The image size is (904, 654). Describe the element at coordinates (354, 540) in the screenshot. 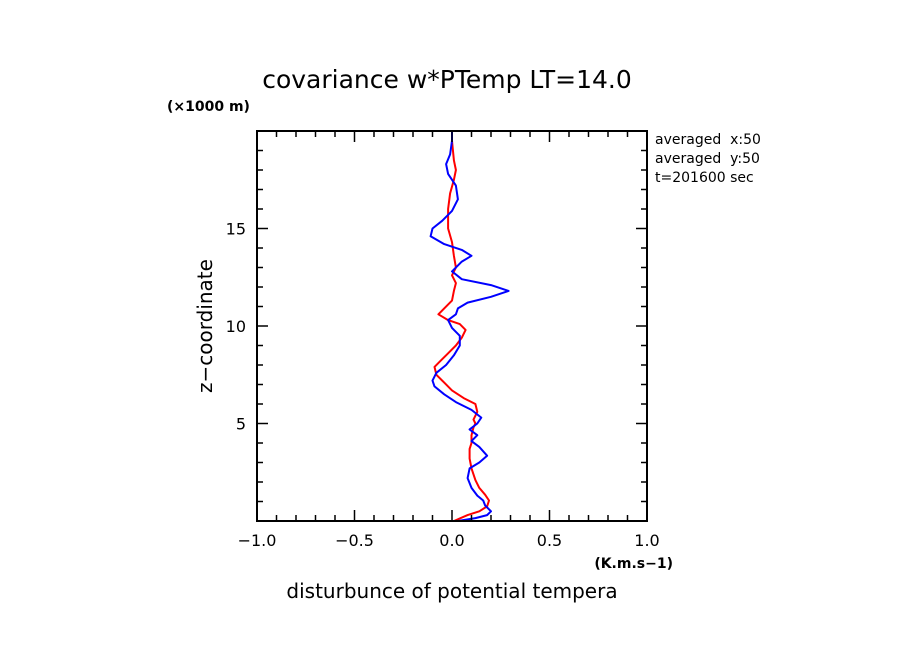

I see `x-tick-label: −0.5` at that location.